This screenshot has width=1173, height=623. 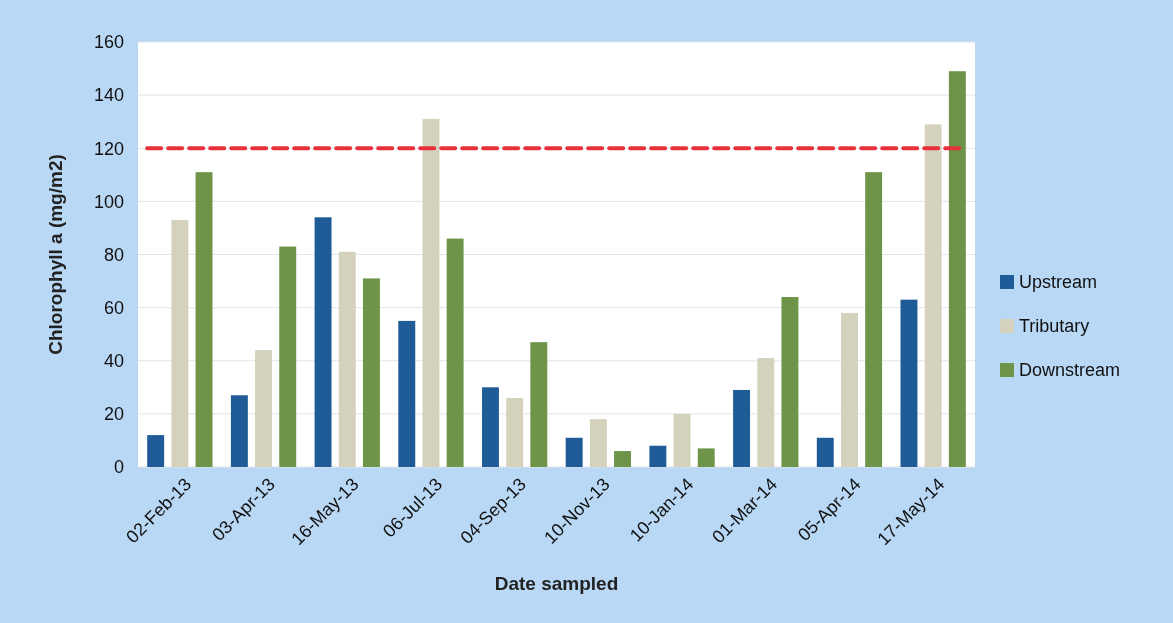 What do you see at coordinates (113, 414) in the screenshot?
I see `y-tick-label: 20` at bounding box center [113, 414].